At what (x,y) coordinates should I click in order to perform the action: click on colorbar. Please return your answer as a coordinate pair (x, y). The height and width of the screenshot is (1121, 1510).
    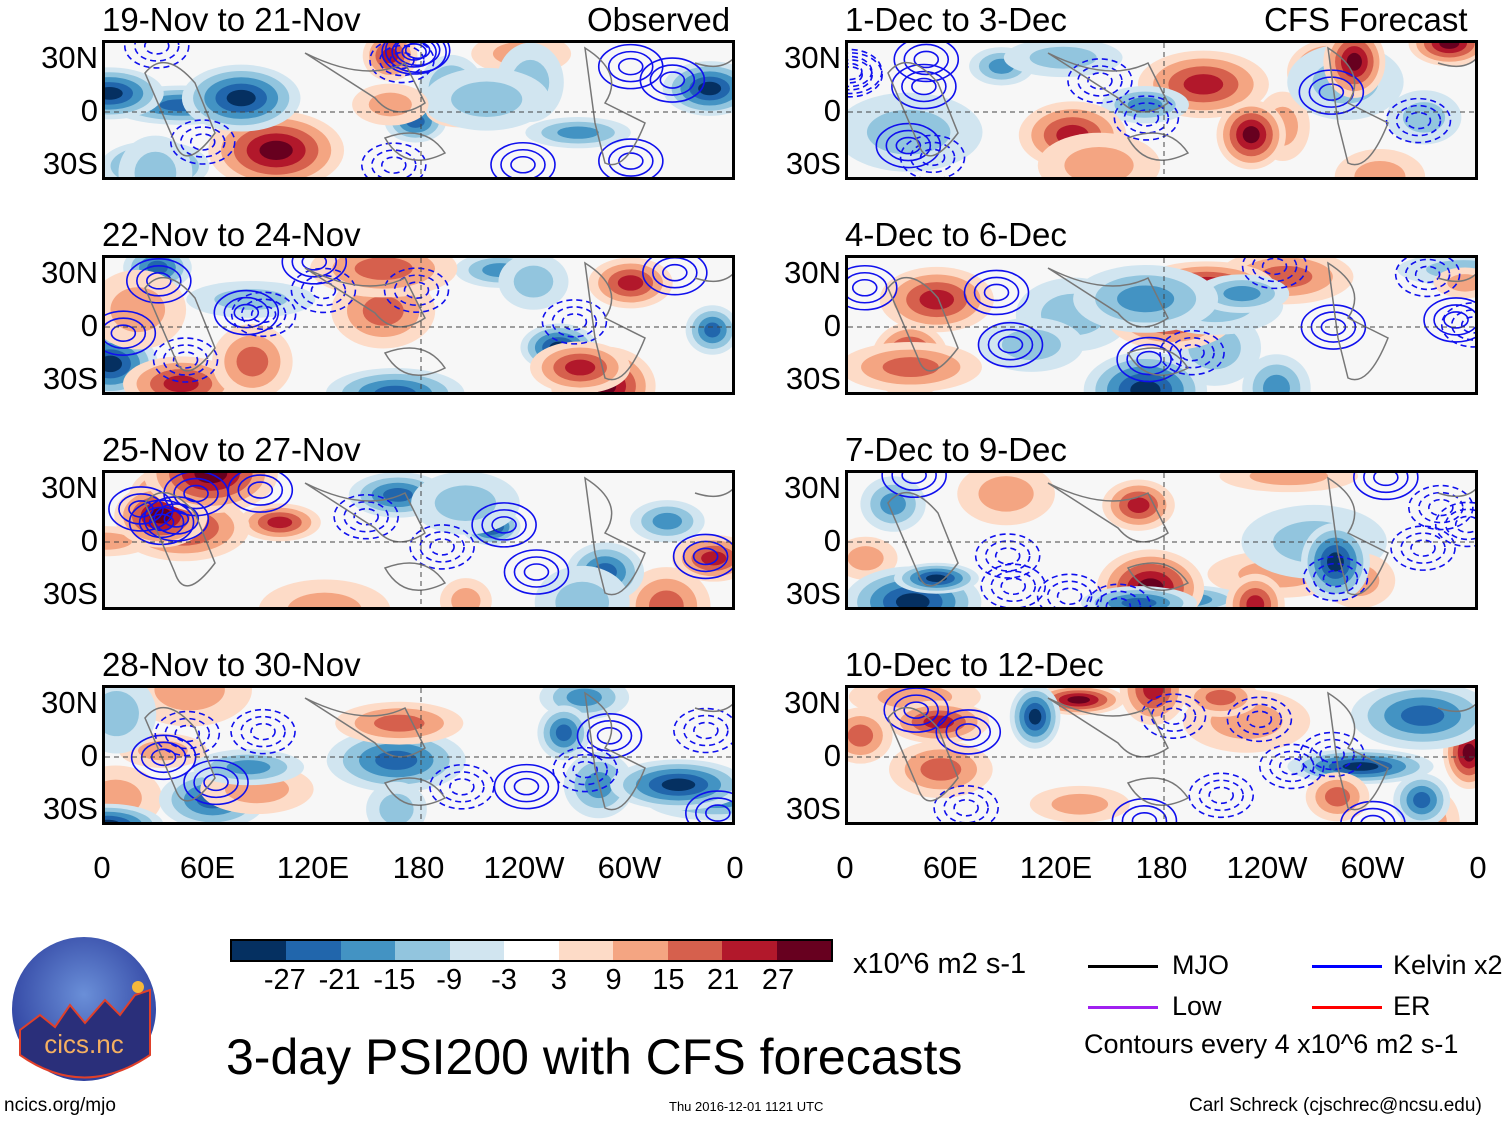
    Looking at the image, I should click on (531, 950).